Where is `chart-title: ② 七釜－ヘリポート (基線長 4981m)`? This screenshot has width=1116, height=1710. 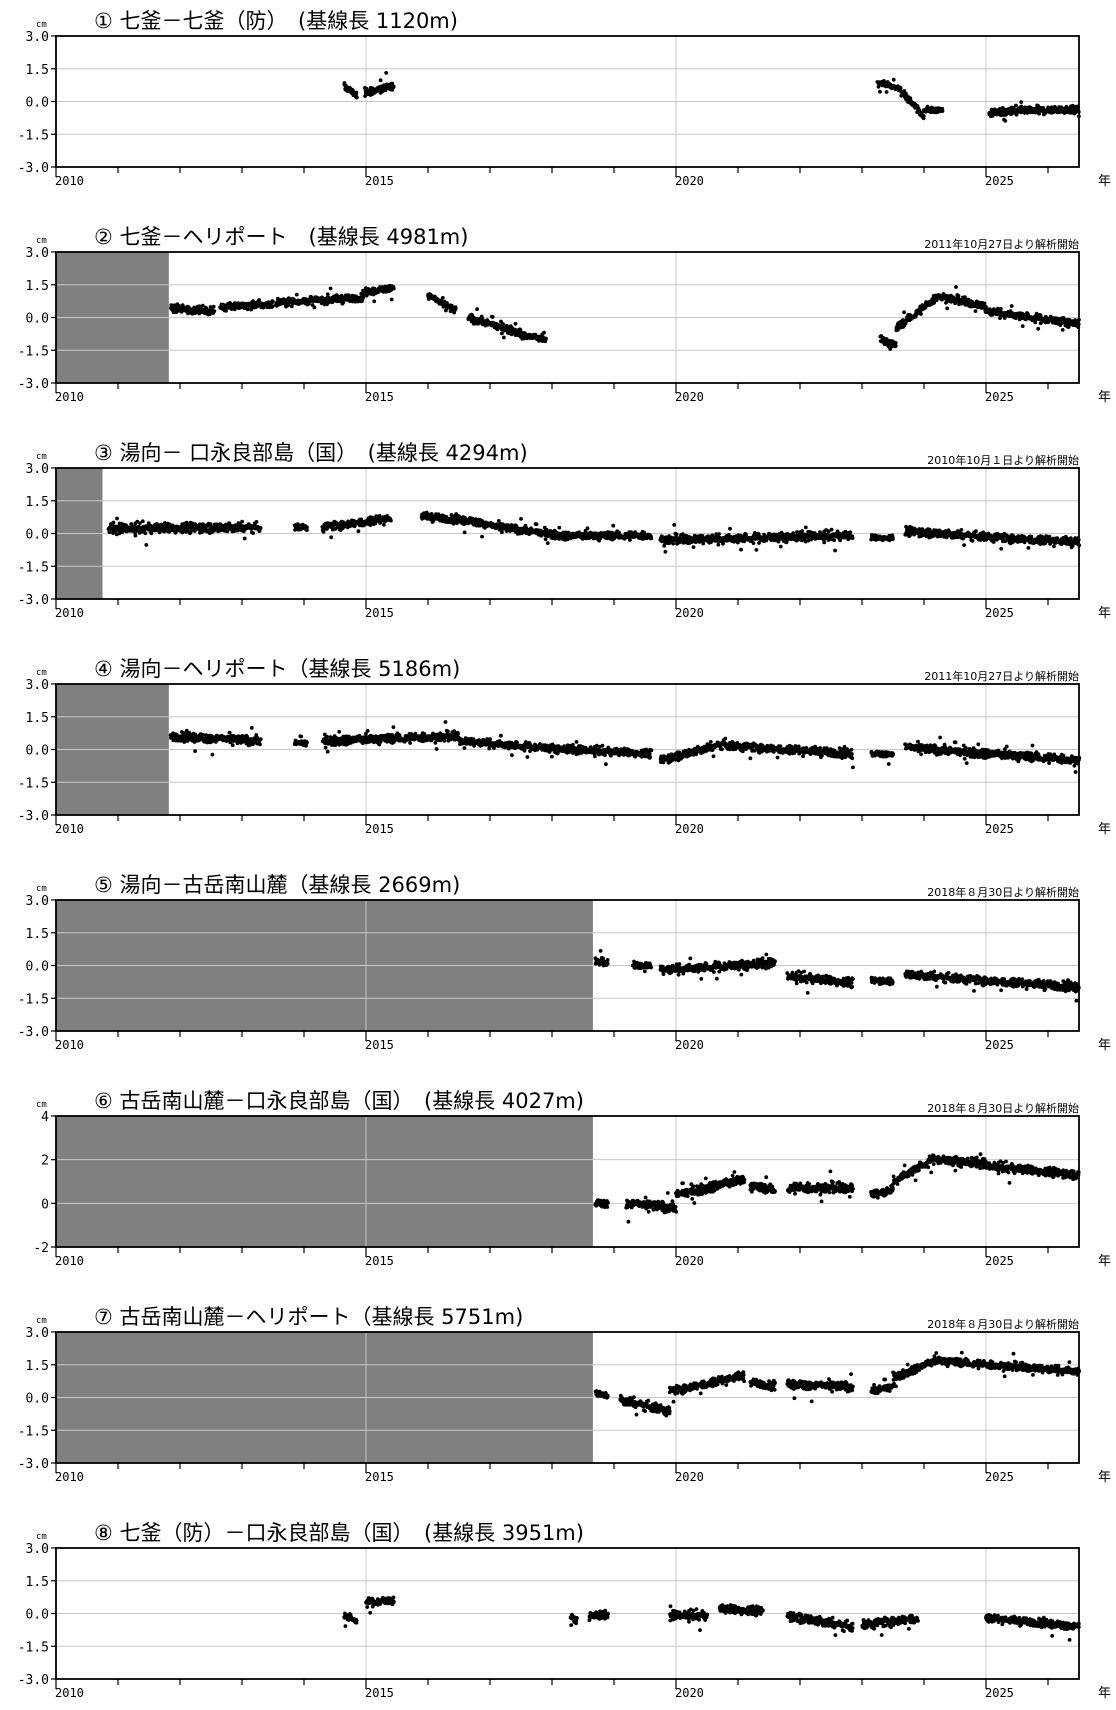
chart-title: ② 七釜－ヘリポート (基線長 4981m) is located at coordinates (281, 237).